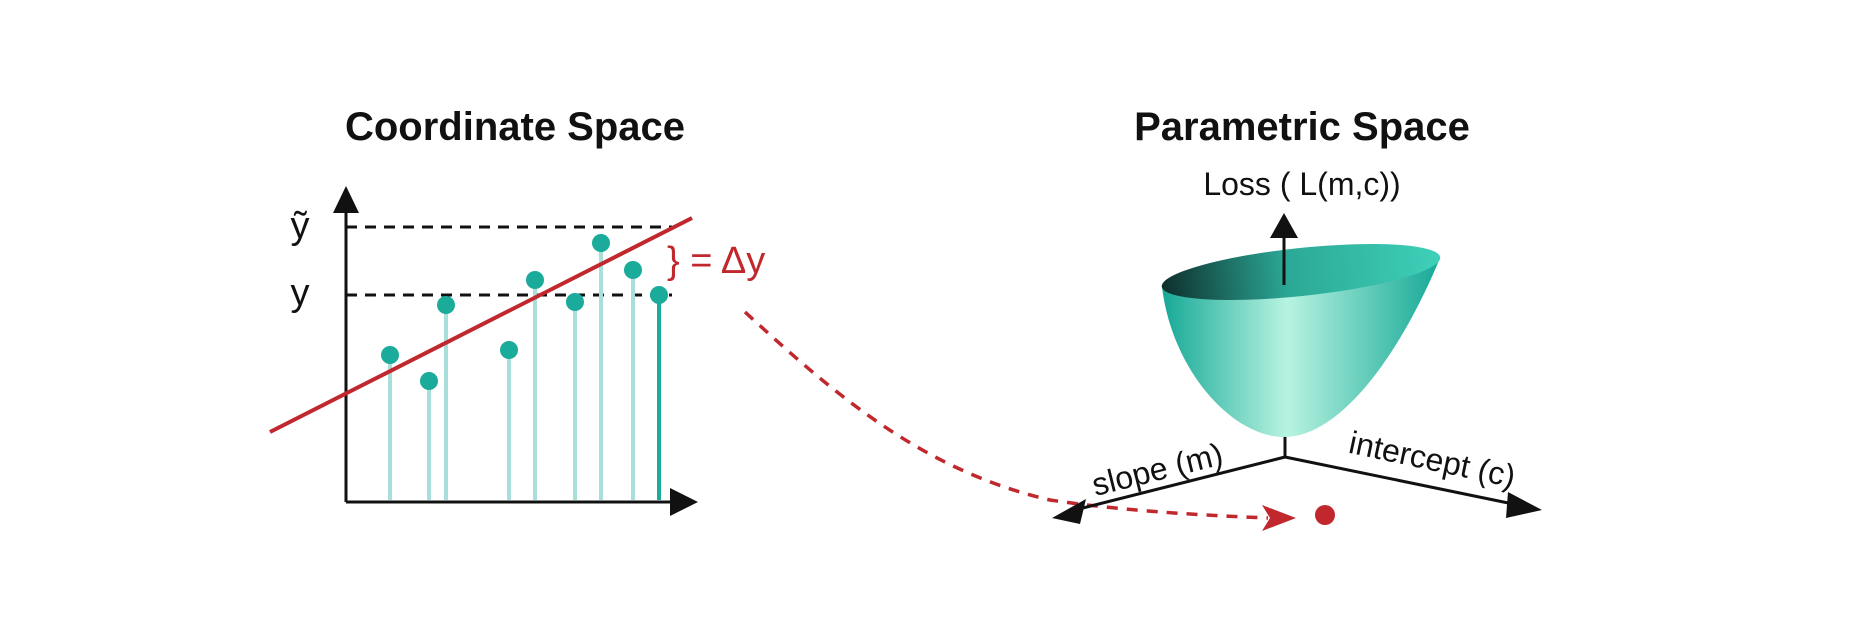  I want to click on coordinate-space-title: Coordinate Space, so click(515, 127).